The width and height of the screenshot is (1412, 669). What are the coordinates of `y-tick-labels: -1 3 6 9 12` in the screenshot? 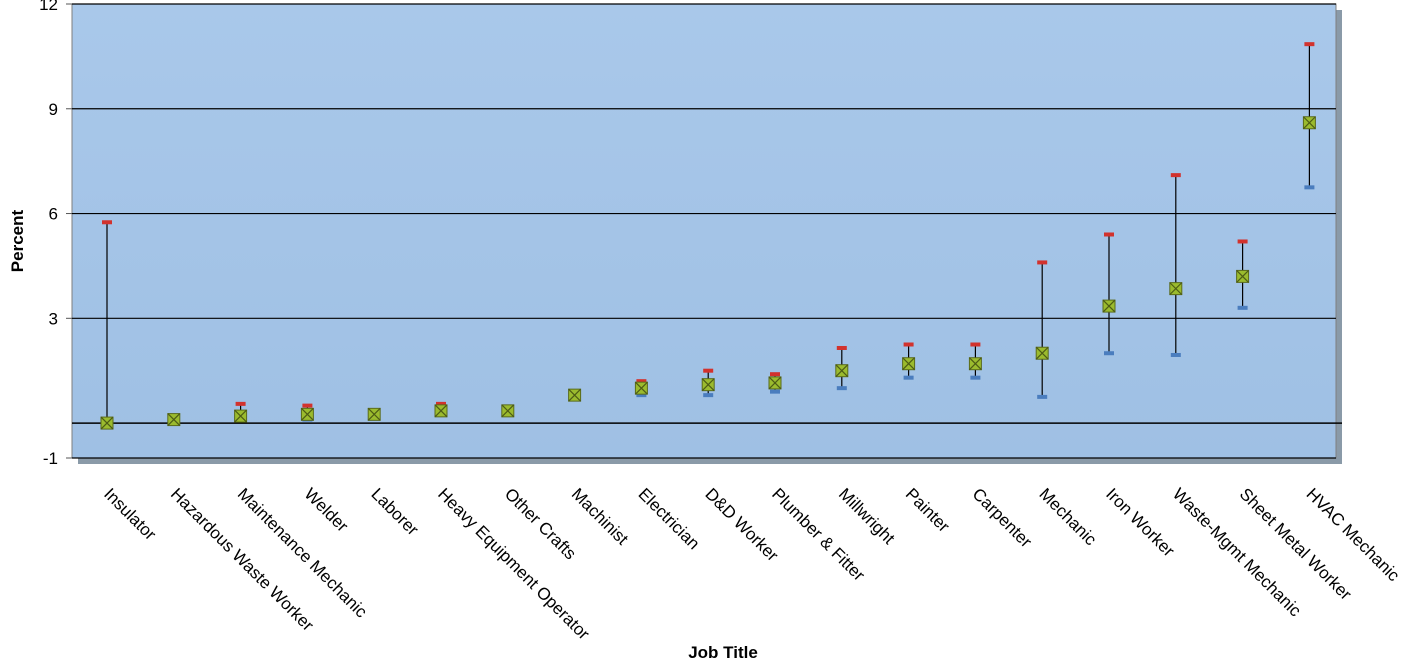 It's located at (48, 234).